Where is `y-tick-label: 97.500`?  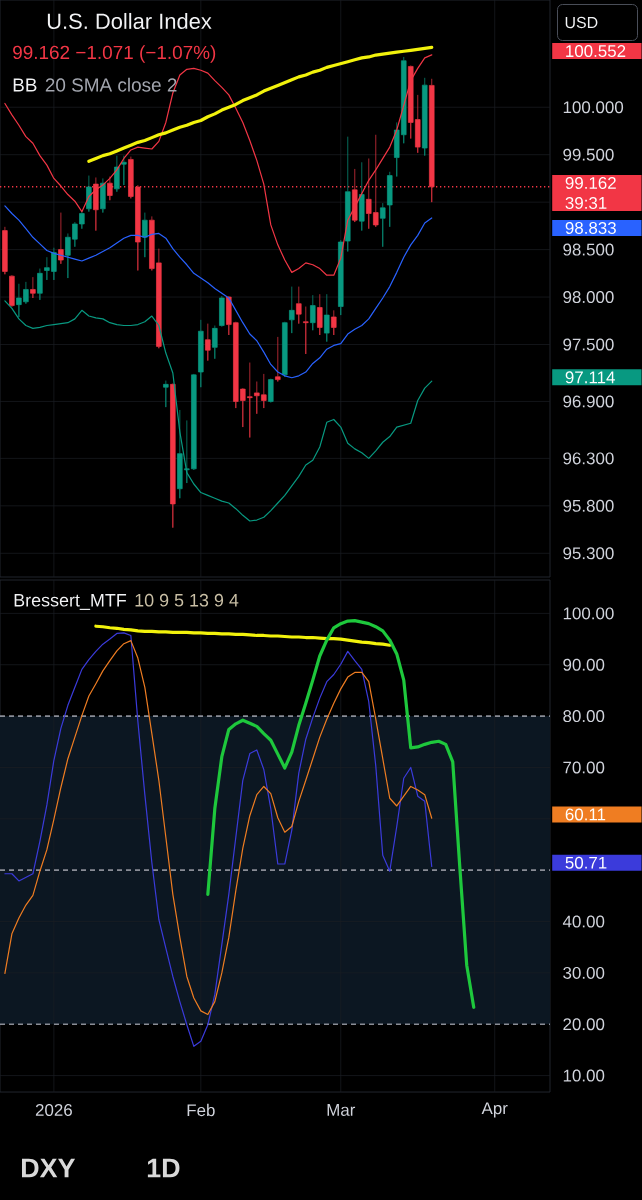 y-tick-label: 97.500 is located at coordinates (588, 344).